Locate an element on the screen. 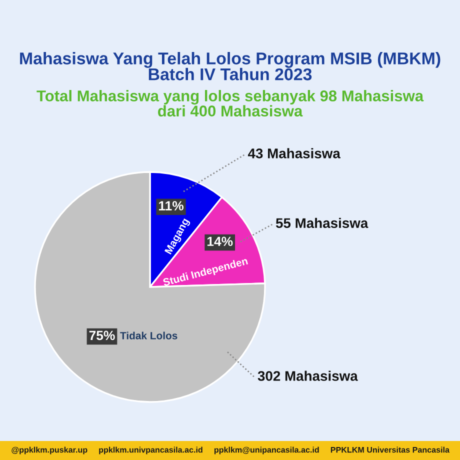 The image size is (460, 460). text: @ppklkm.puskar.up is located at coordinates (50, 450).